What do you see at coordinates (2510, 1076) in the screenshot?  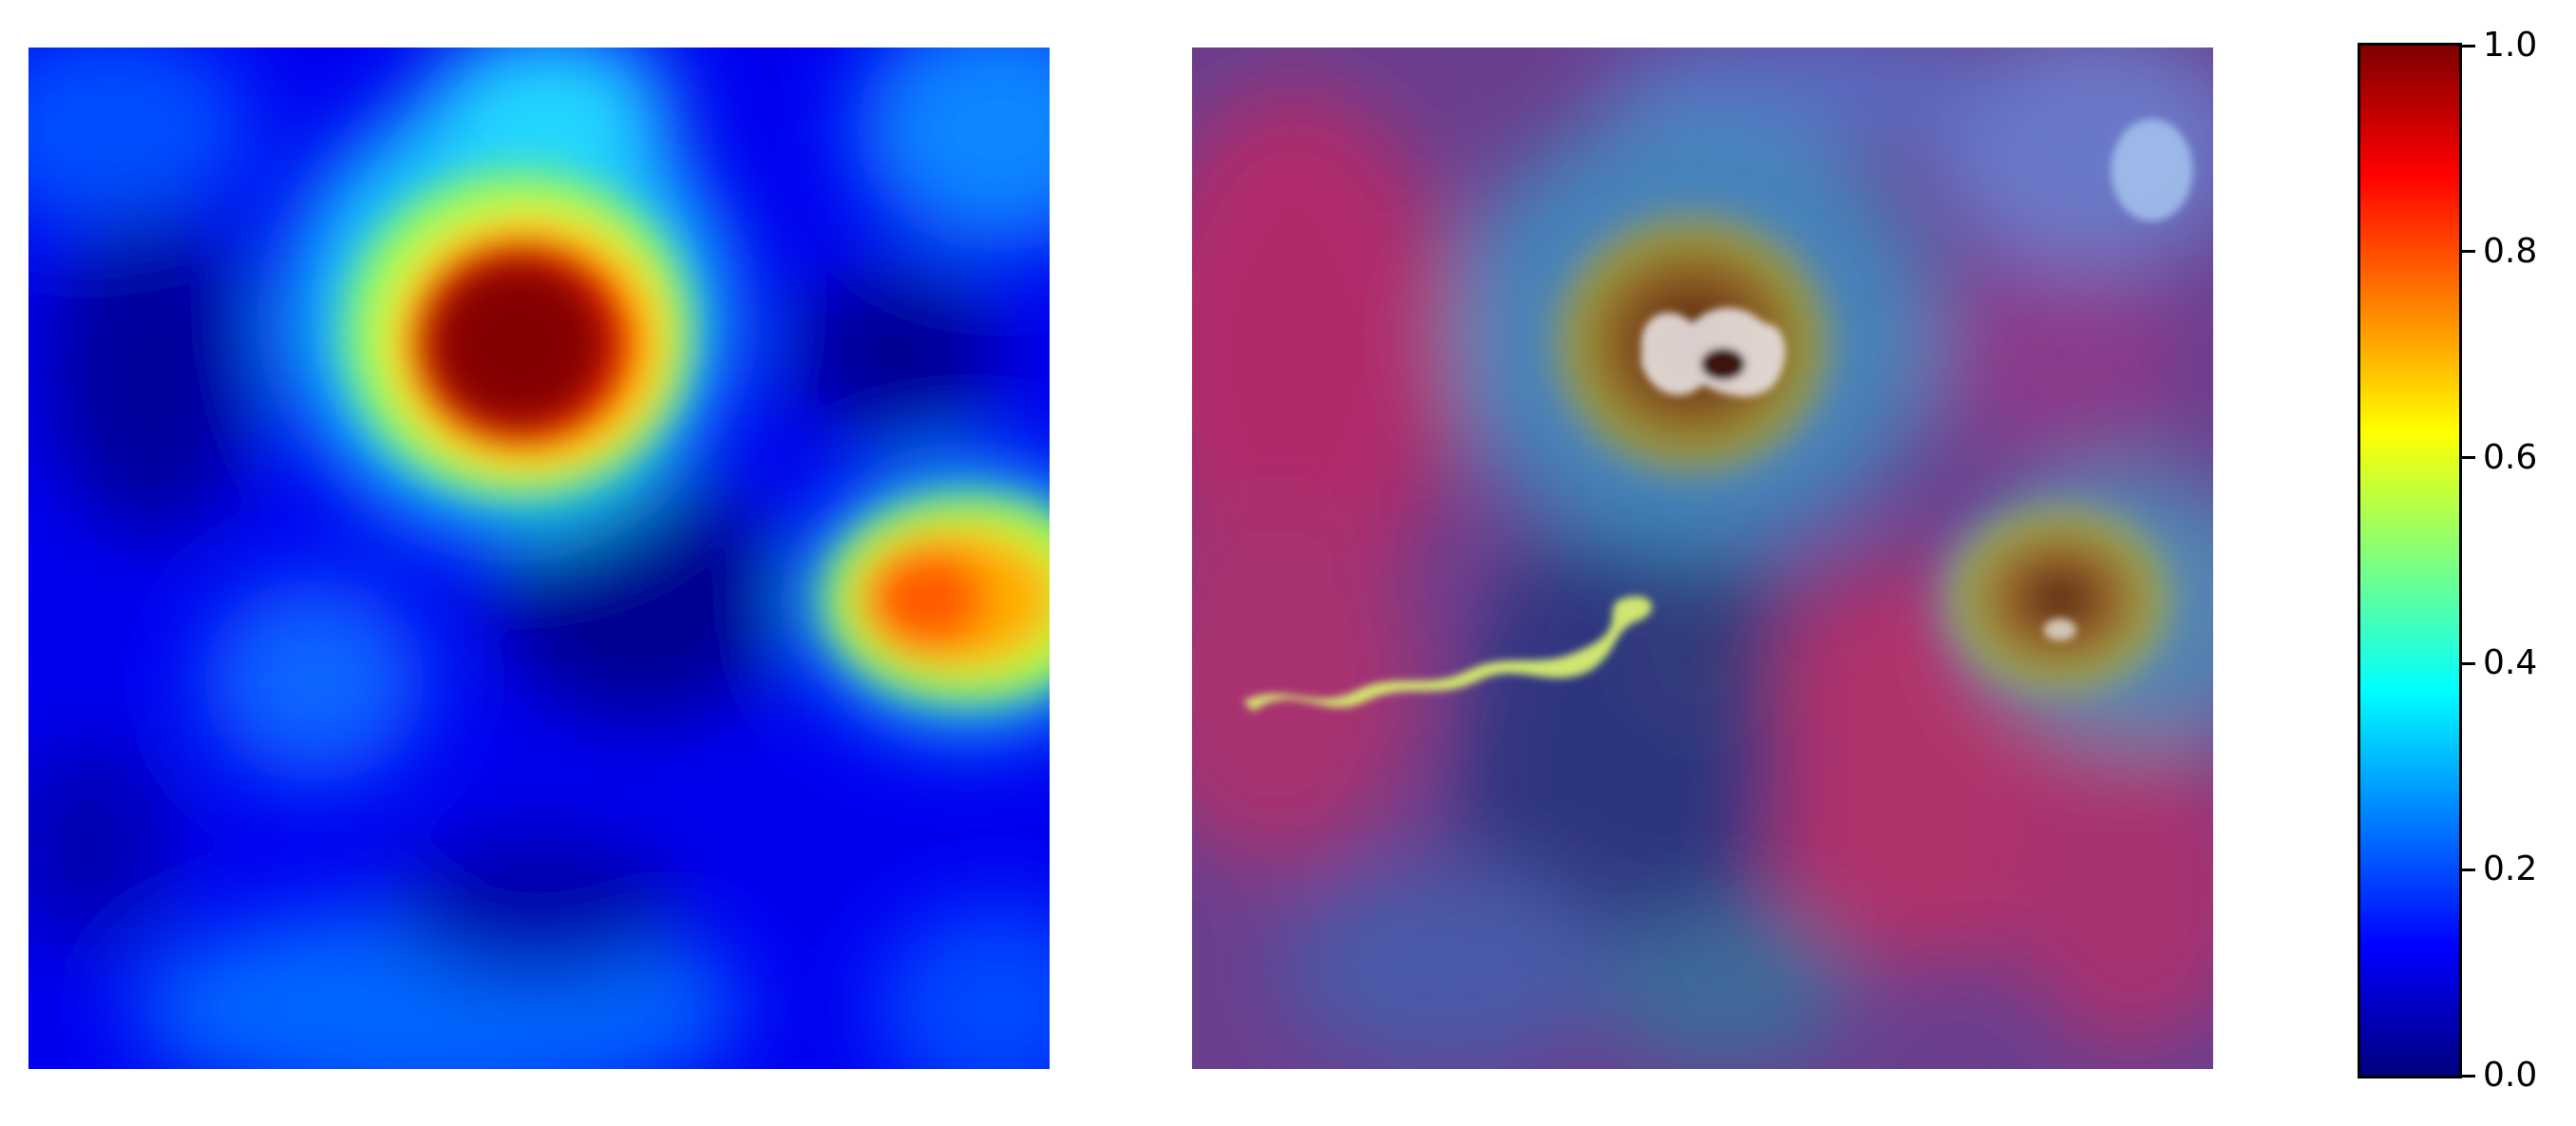 I see `colorbar-tick-label: 0.0` at bounding box center [2510, 1076].